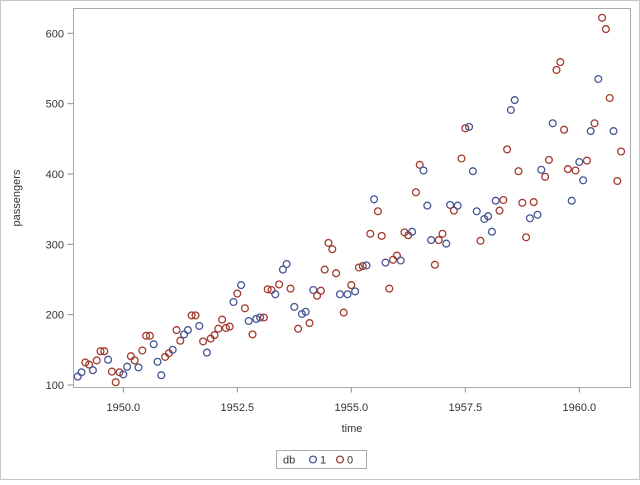  I want to click on y-tick-label: 100, so click(55, 386).